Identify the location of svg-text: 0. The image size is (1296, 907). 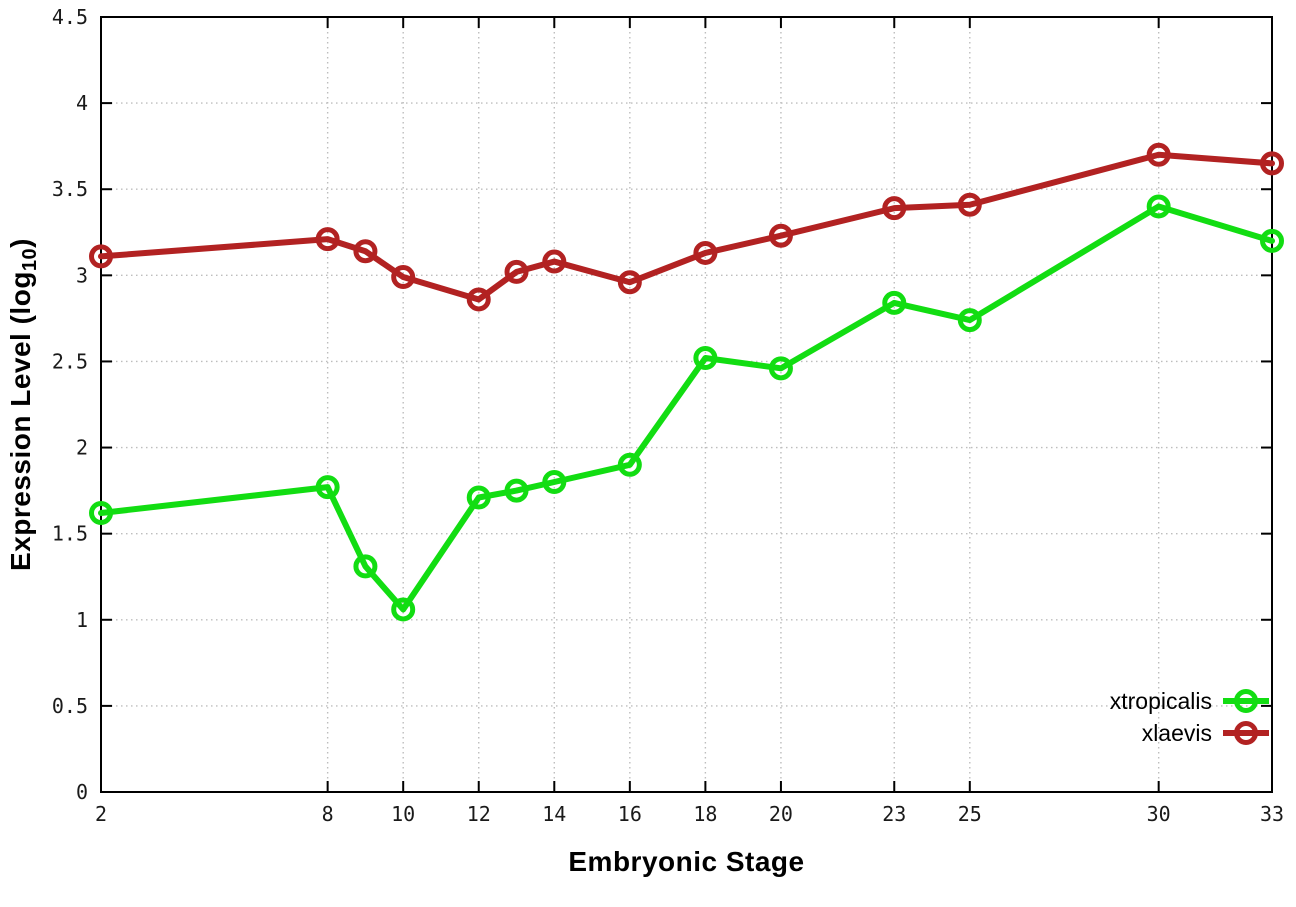
(82, 792).